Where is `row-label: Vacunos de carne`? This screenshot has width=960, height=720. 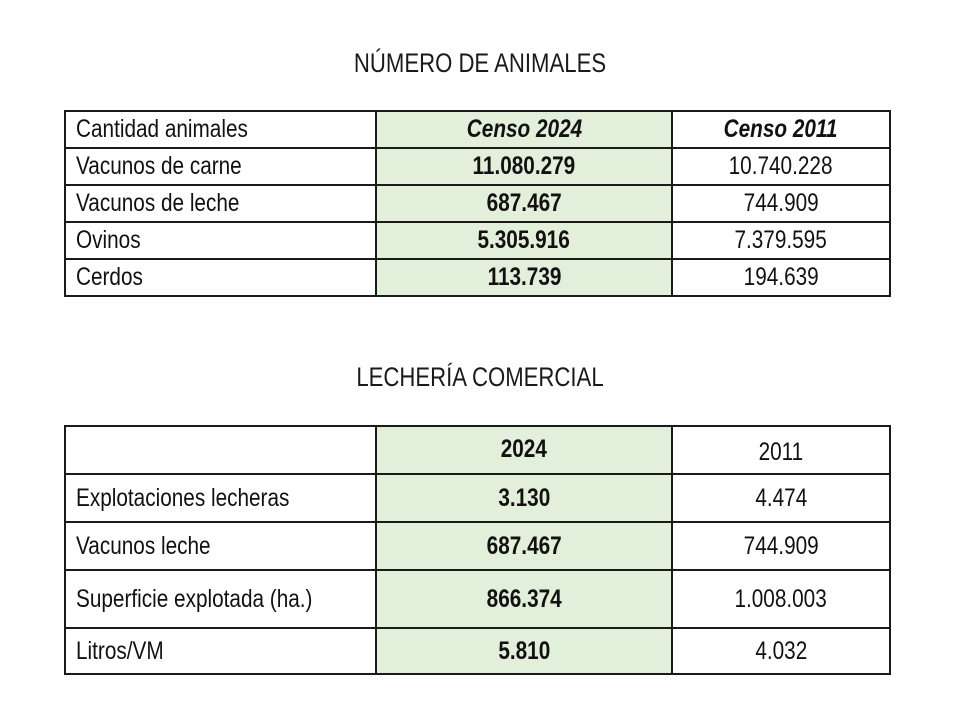
row-label: Vacunos de carne is located at coordinates (220, 166).